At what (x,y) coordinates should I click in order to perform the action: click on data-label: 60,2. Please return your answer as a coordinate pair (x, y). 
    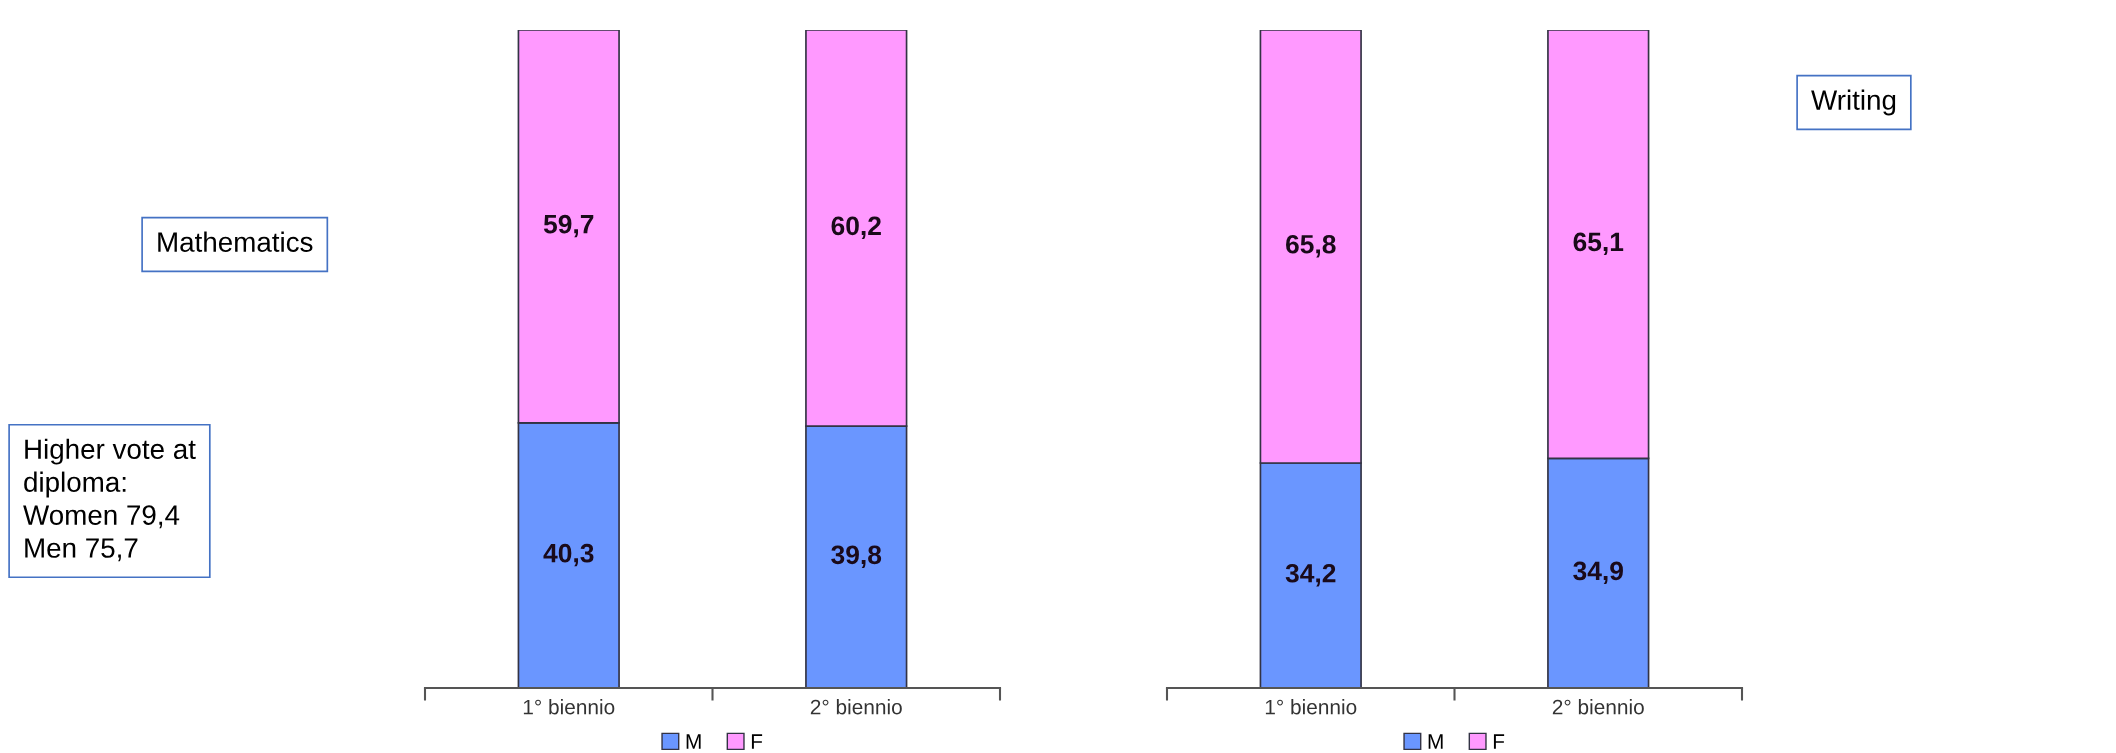
    Looking at the image, I should click on (856, 227).